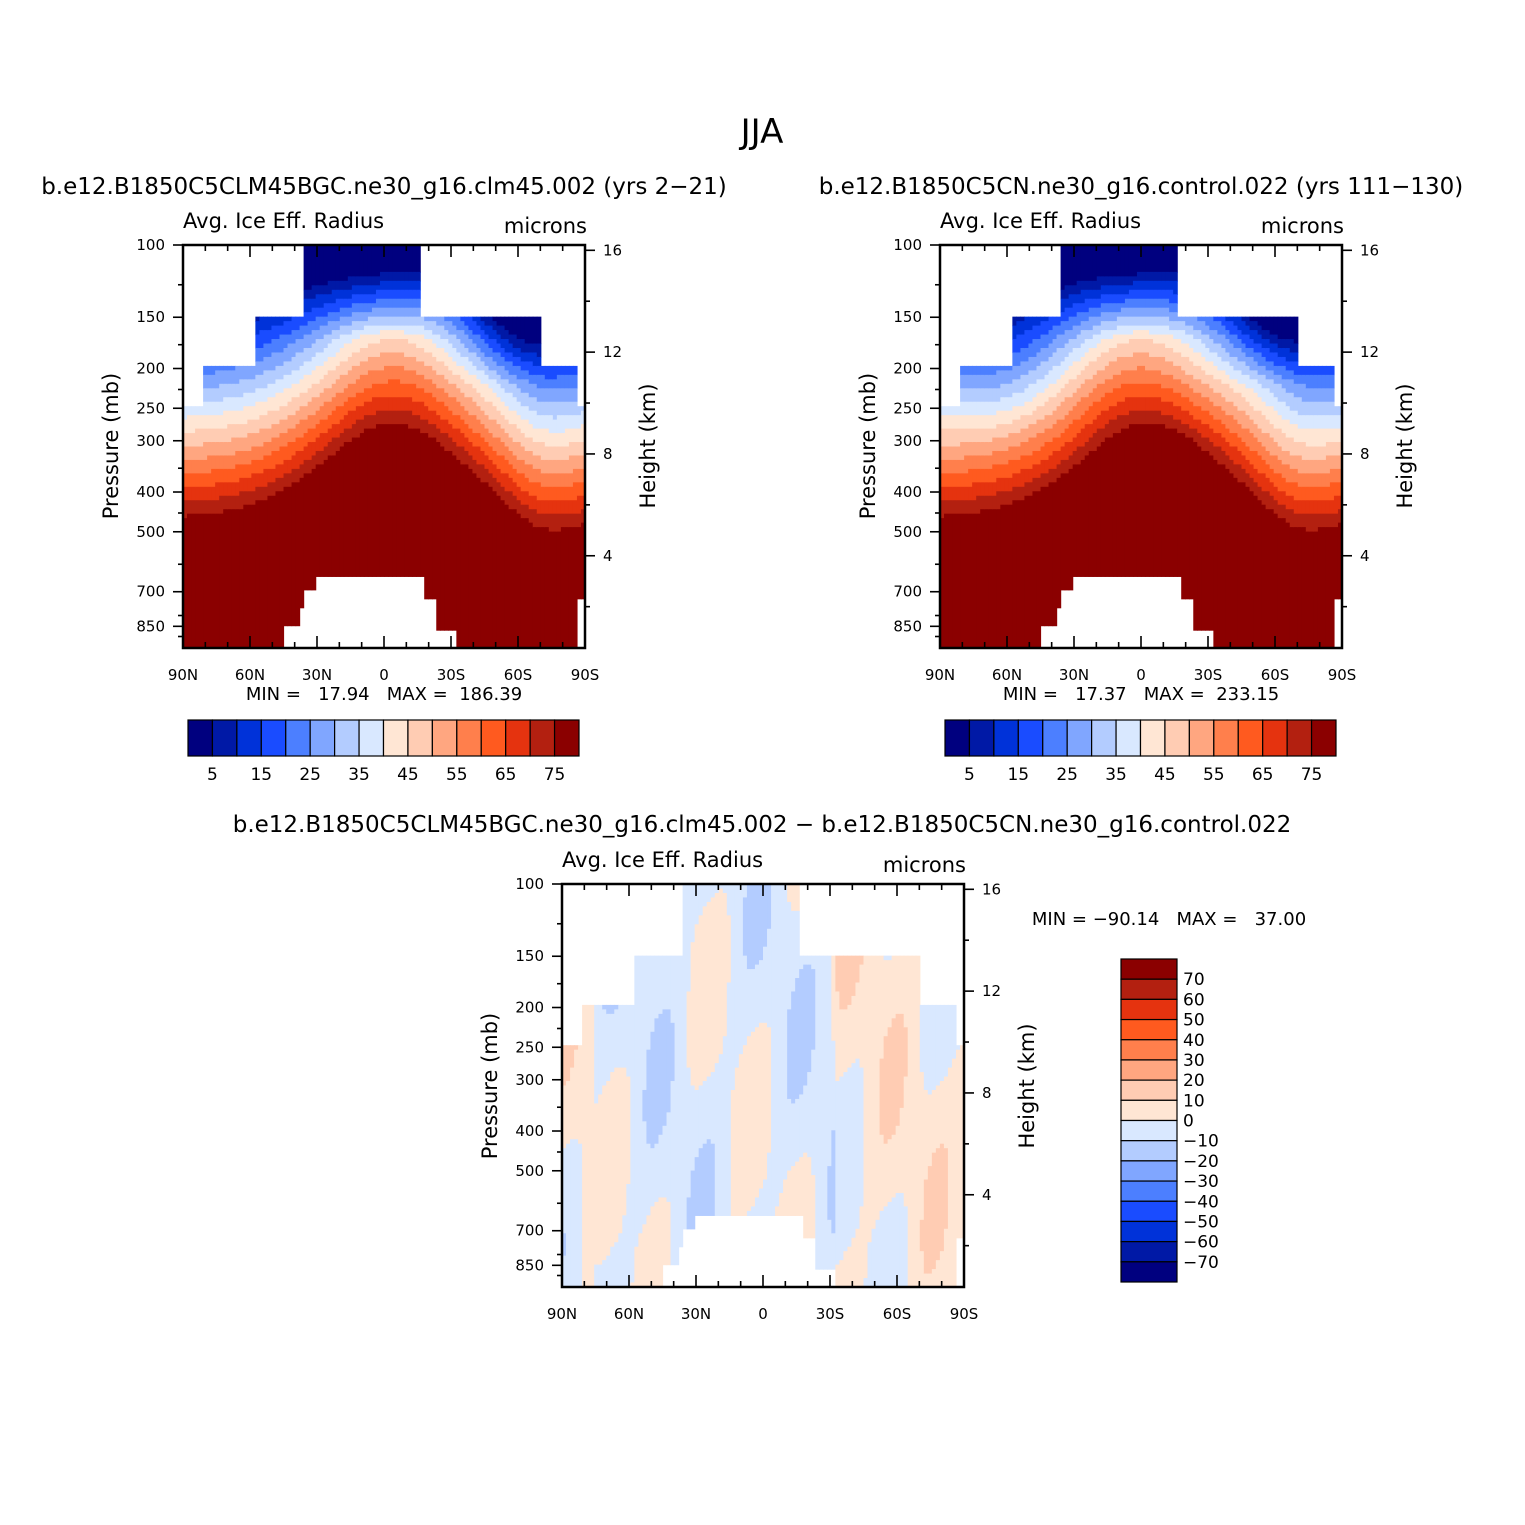 The height and width of the screenshot is (1525, 1525). What do you see at coordinates (1141, 675) in the screenshot?
I see `x-tick-label: 0` at bounding box center [1141, 675].